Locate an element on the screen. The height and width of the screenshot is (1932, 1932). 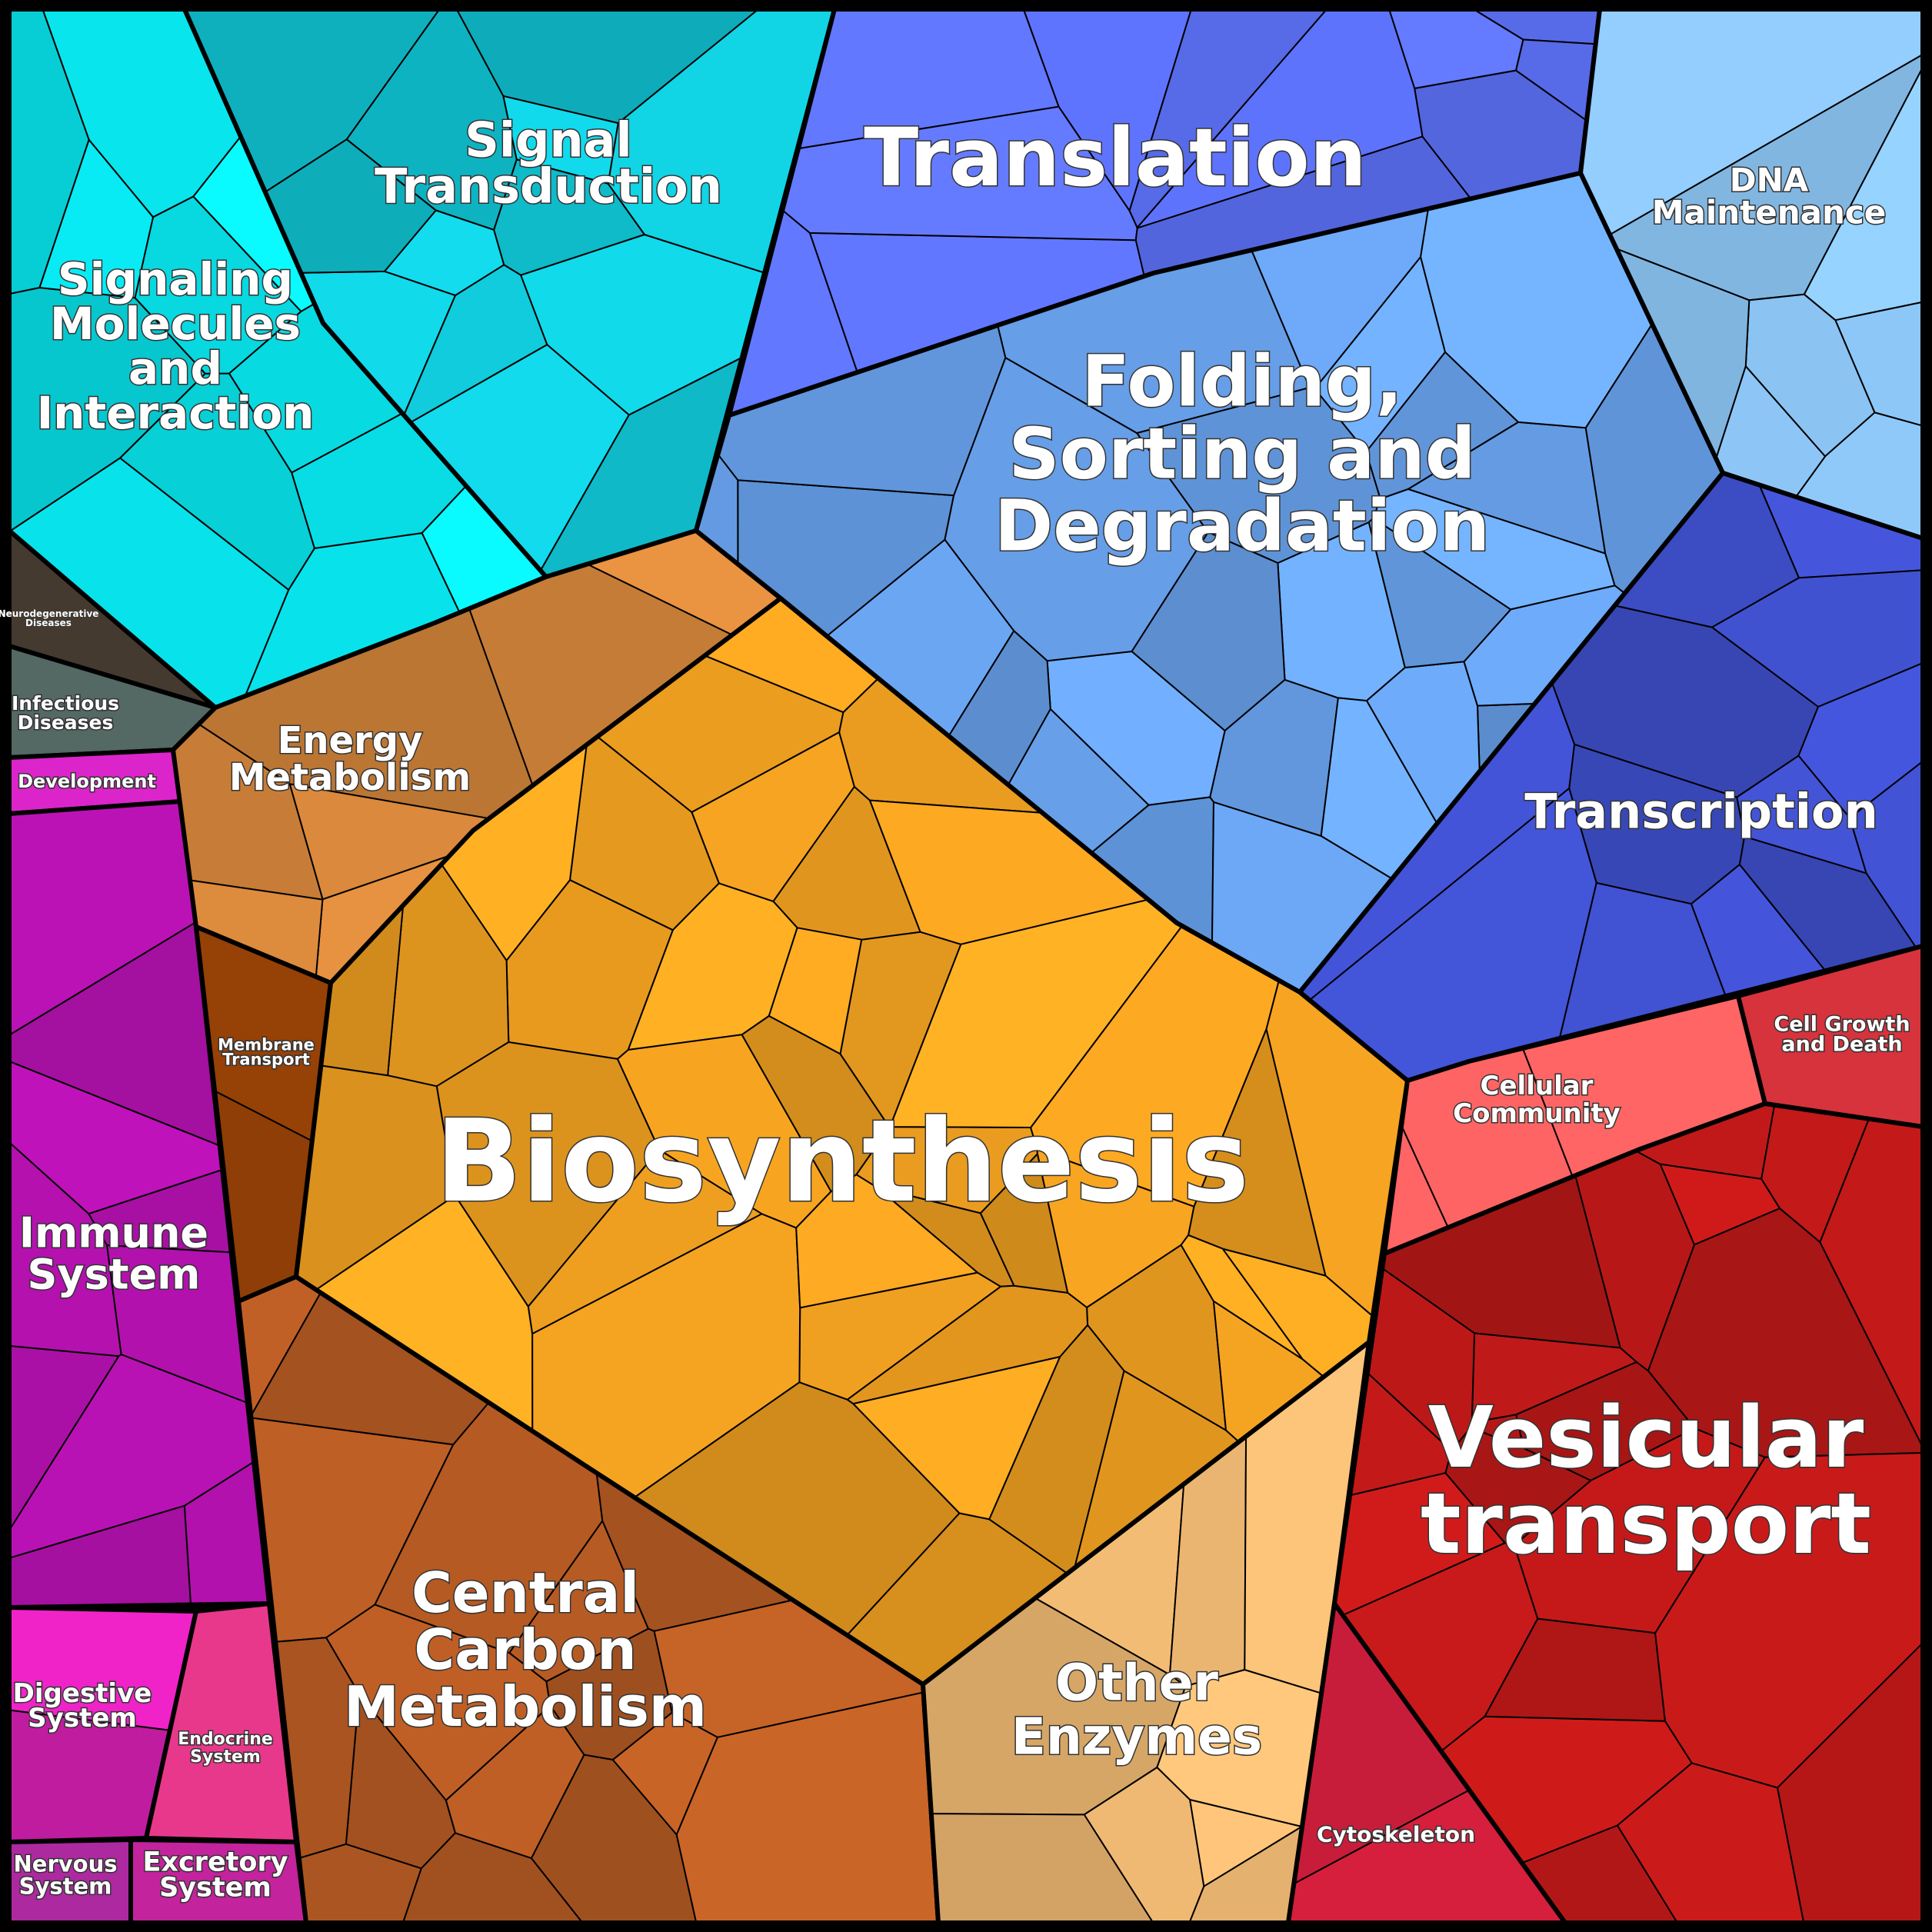
label-line: Development is located at coordinates (87, 781).